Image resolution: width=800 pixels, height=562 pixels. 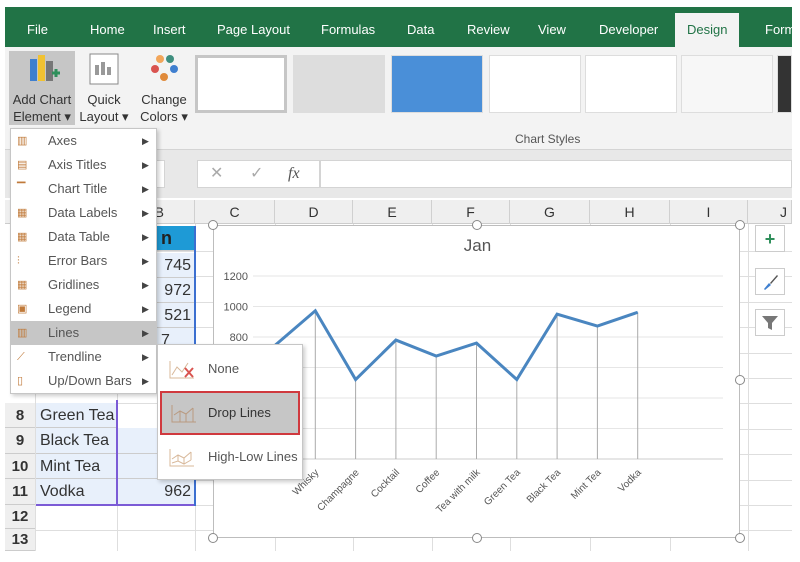 I want to click on x-tick-label: Cocktail, so click(x=385, y=483).